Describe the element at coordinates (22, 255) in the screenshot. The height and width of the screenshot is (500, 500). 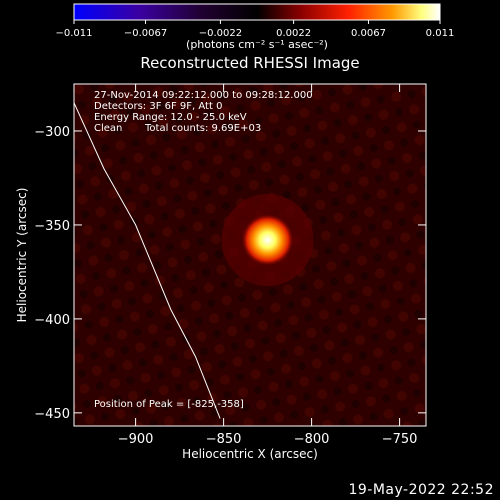
I see `y-axis-label: Heliocentric Y (arcsec)` at that location.